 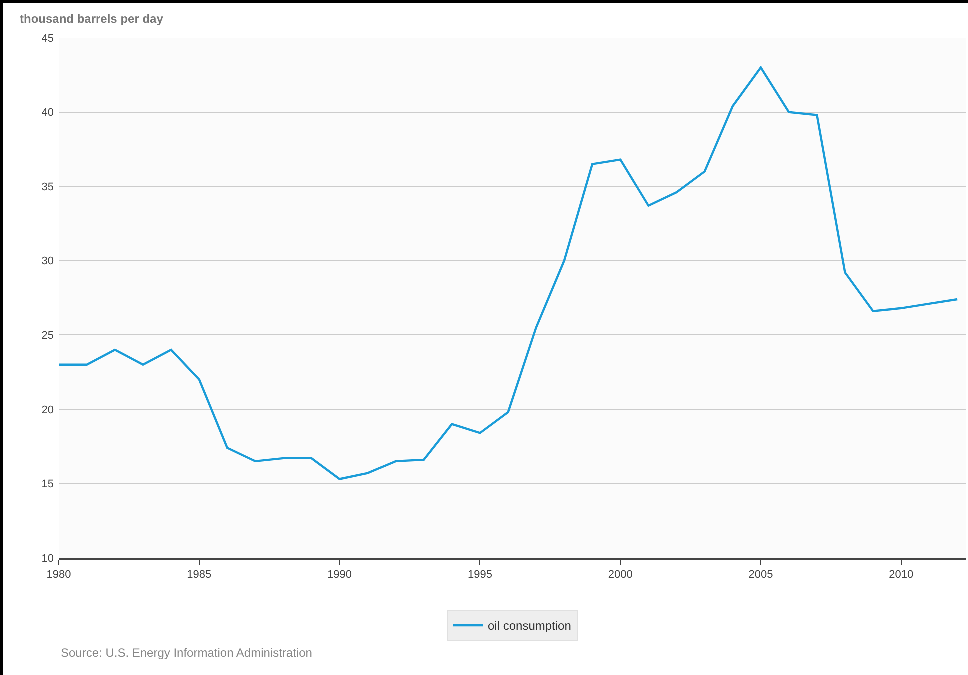 I want to click on y-axis-title: thousand barrels per day, so click(x=92, y=19).